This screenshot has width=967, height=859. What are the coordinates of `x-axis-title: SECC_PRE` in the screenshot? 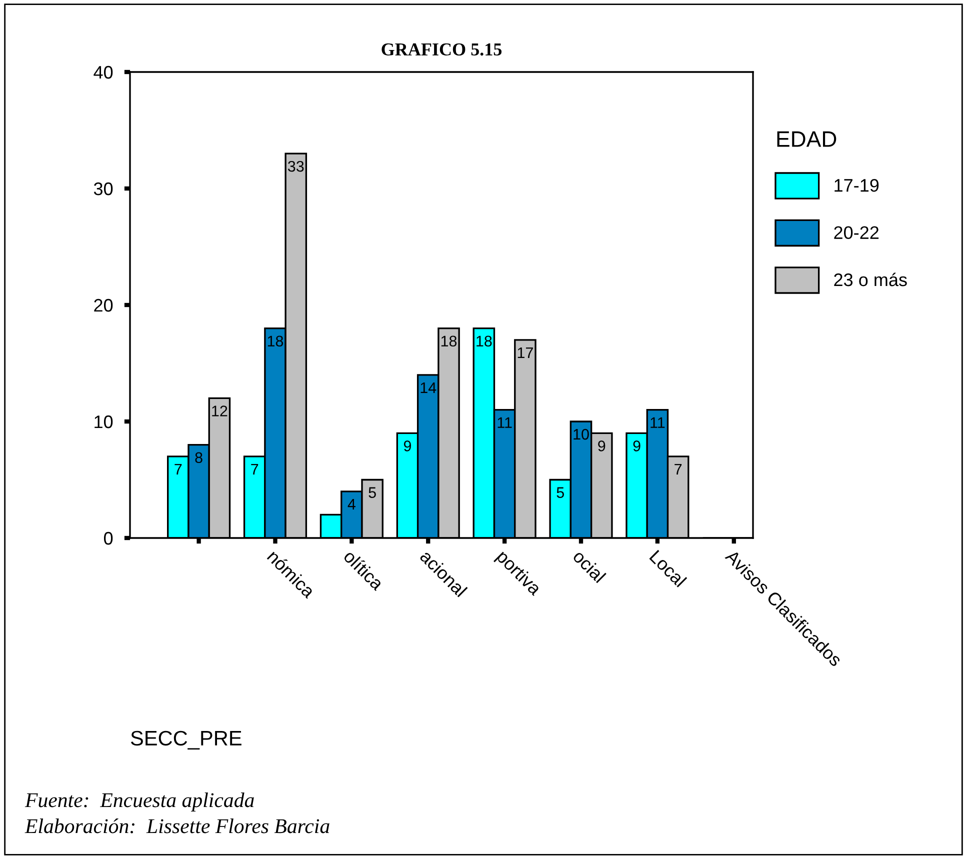 It's located at (186, 740).